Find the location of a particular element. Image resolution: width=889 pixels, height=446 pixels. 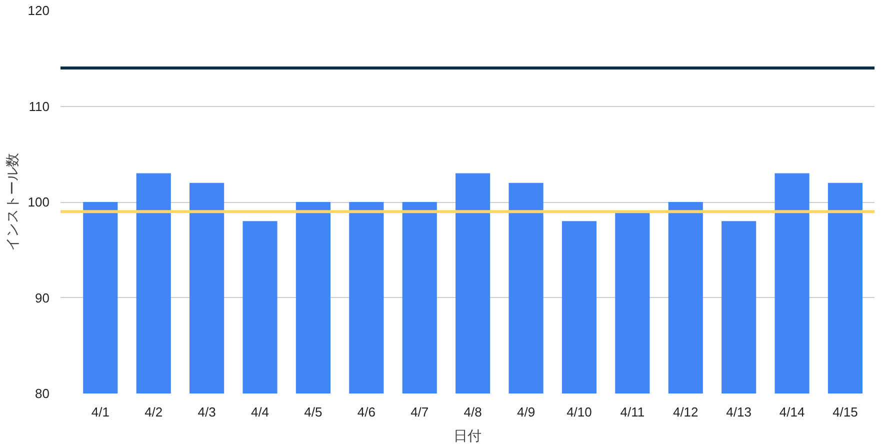

x-tick-label: 4/1 is located at coordinates (100, 412).